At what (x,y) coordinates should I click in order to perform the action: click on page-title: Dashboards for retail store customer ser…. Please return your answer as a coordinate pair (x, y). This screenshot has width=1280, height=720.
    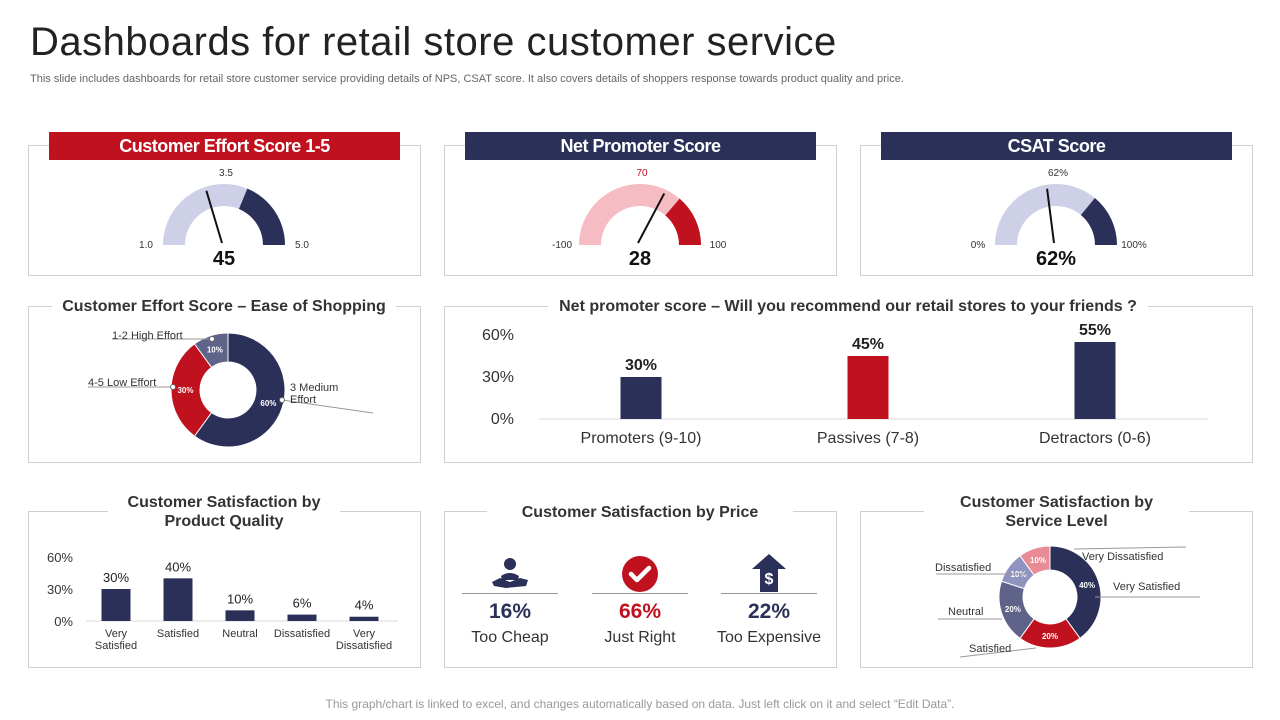
    Looking at the image, I should click on (433, 42).